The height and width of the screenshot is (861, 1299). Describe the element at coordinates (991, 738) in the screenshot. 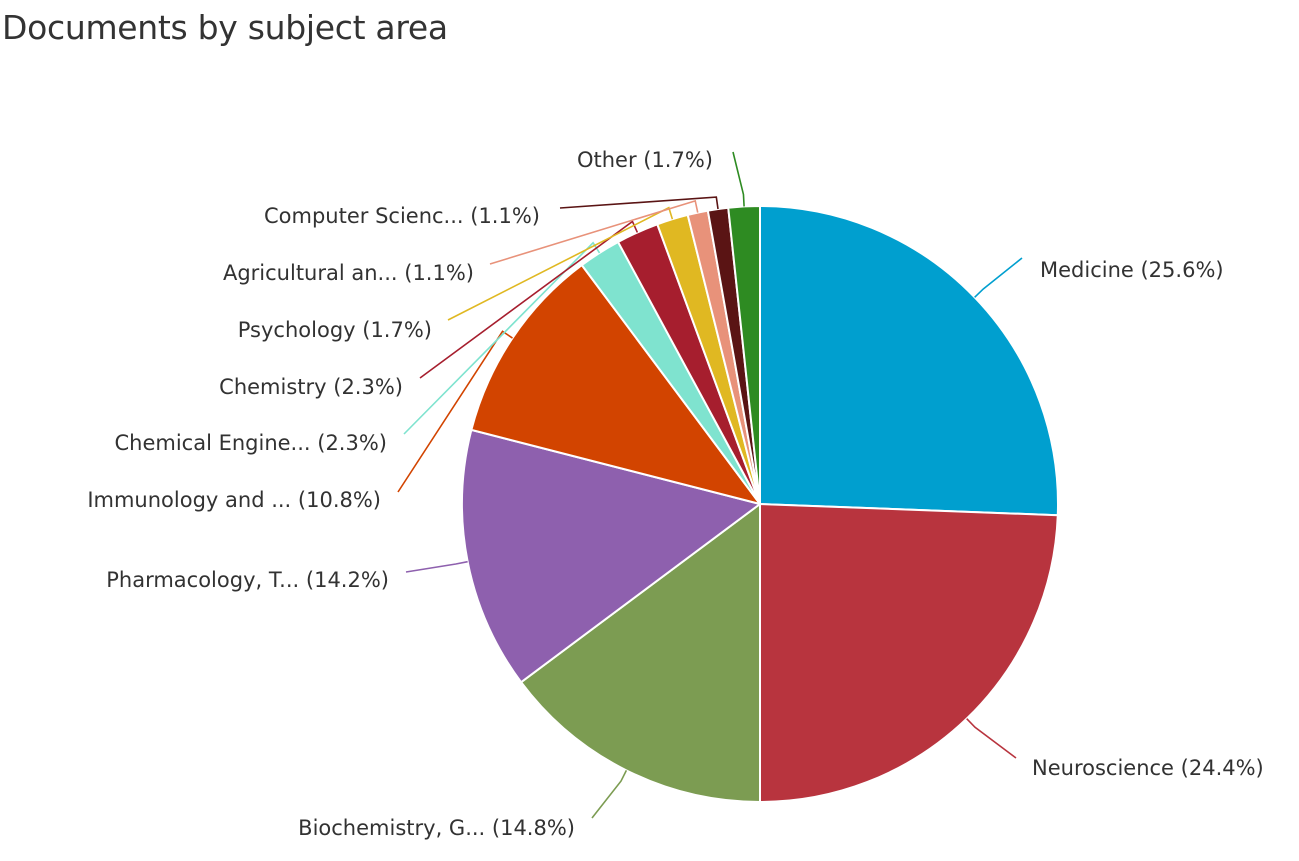

I see `leader-line-neuroscience` at that location.